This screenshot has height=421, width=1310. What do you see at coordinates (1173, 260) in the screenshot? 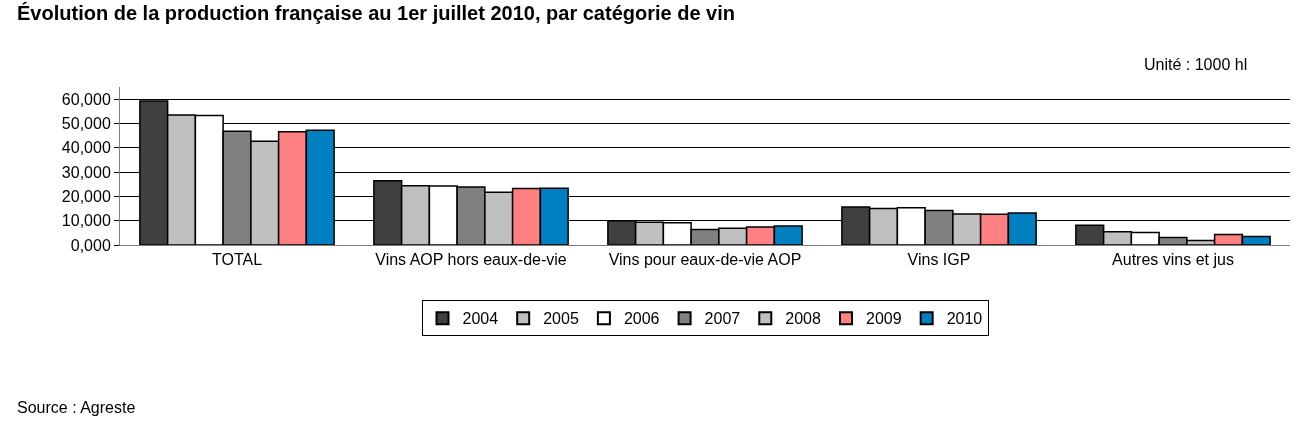
I see `x-tick-label: Autres vins et jus` at bounding box center [1173, 260].